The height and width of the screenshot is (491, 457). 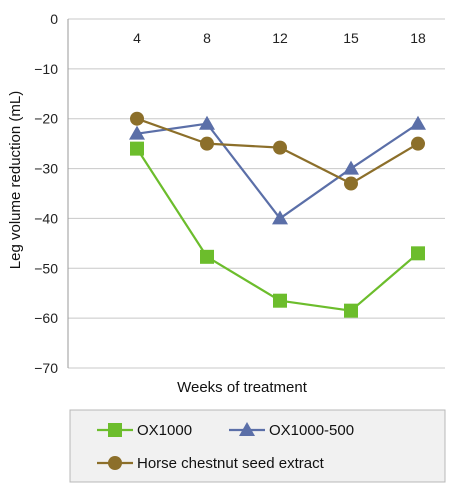 I want to click on y-tick-label: 0, so click(x=54, y=19).